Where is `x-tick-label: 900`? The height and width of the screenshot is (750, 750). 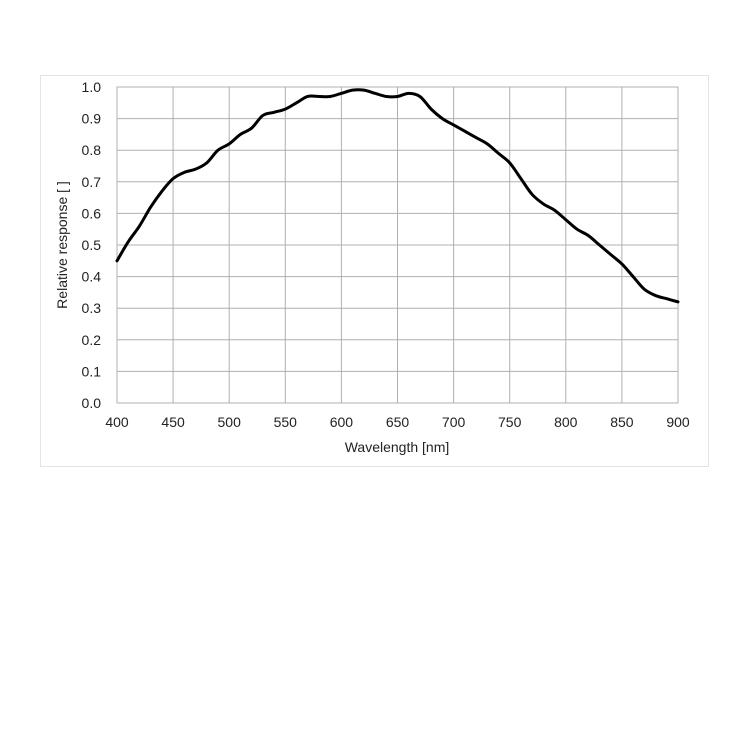
x-tick-label: 900 is located at coordinates (678, 422).